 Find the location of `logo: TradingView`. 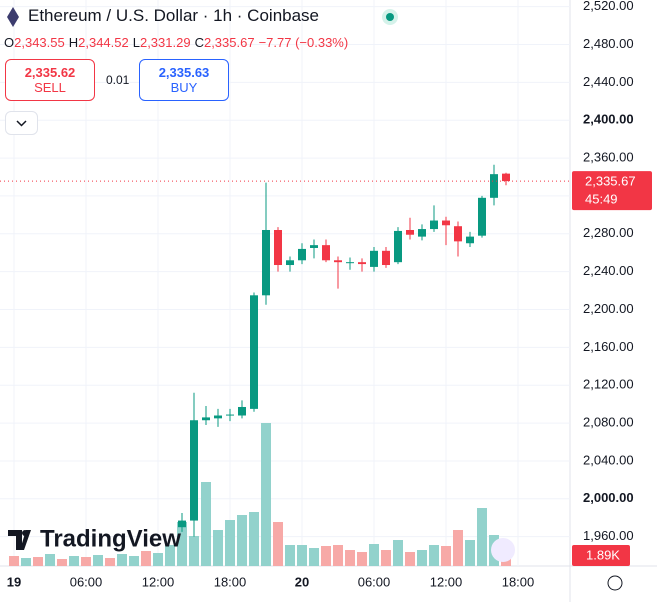

logo: TradingView is located at coordinates (94, 538).